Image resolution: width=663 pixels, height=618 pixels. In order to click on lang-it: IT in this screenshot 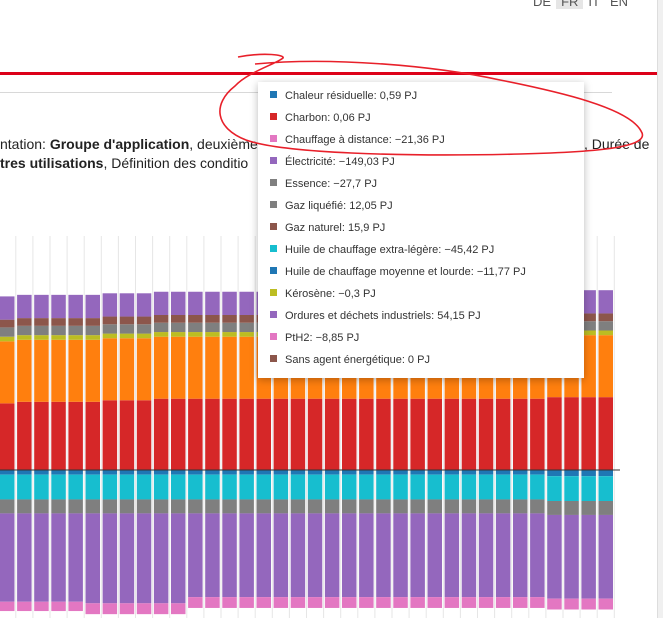, I will do `click(594, 4)`.